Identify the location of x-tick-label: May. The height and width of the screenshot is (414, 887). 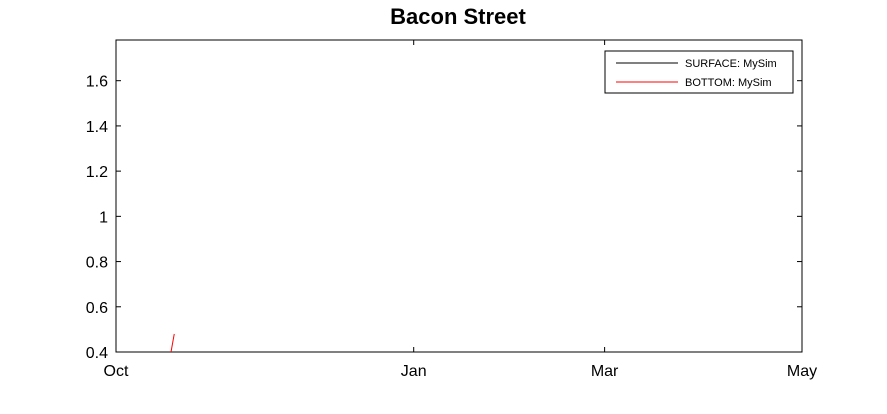
(802, 371).